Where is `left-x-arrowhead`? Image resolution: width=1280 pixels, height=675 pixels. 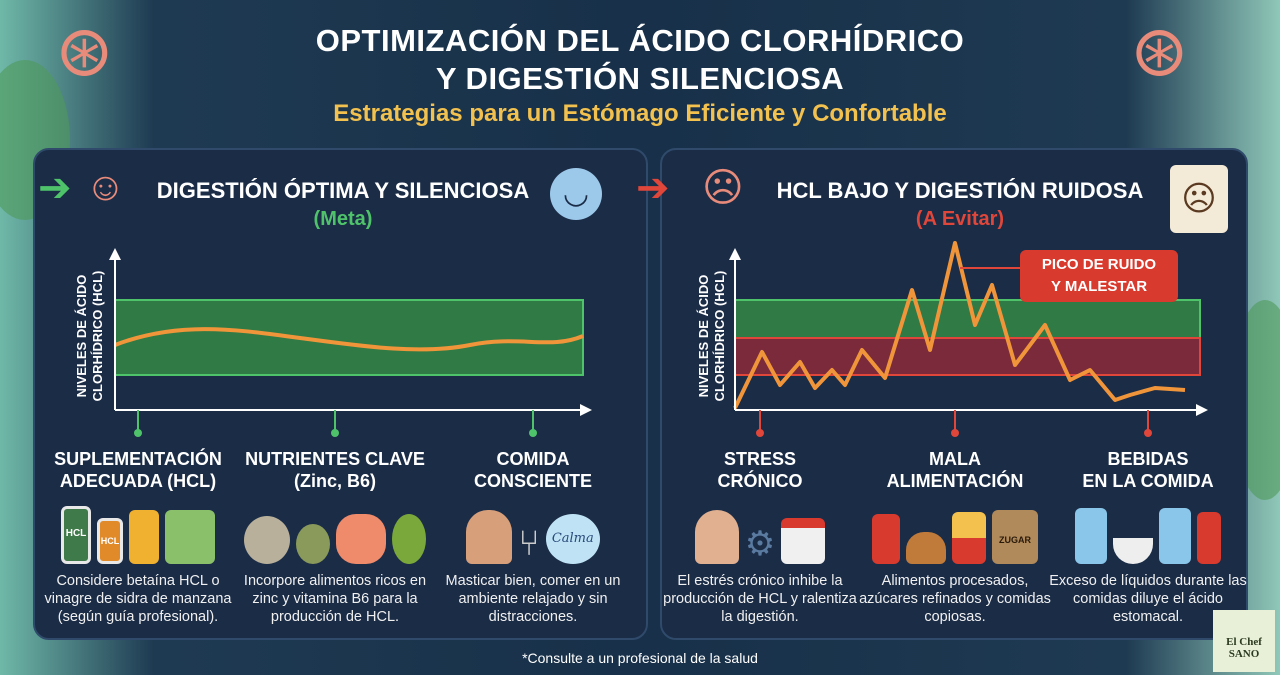
left-x-arrowhead is located at coordinates (586, 410).